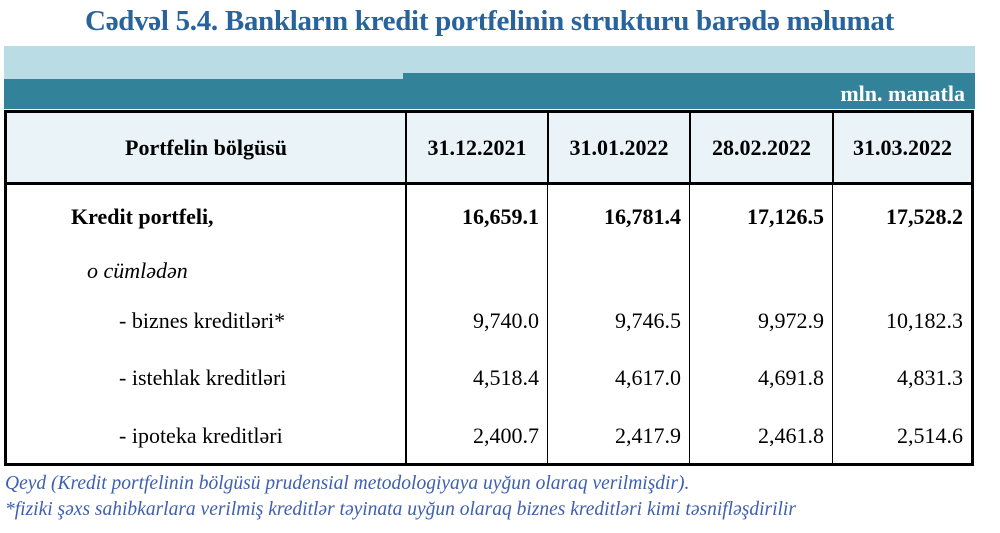 Image resolution: width=1000 pixels, height=533 pixels. What do you see at coordinates (618, 216) in the screenshot?
I see `table-cell: 16,781.4` at bounding box center [618, 216].